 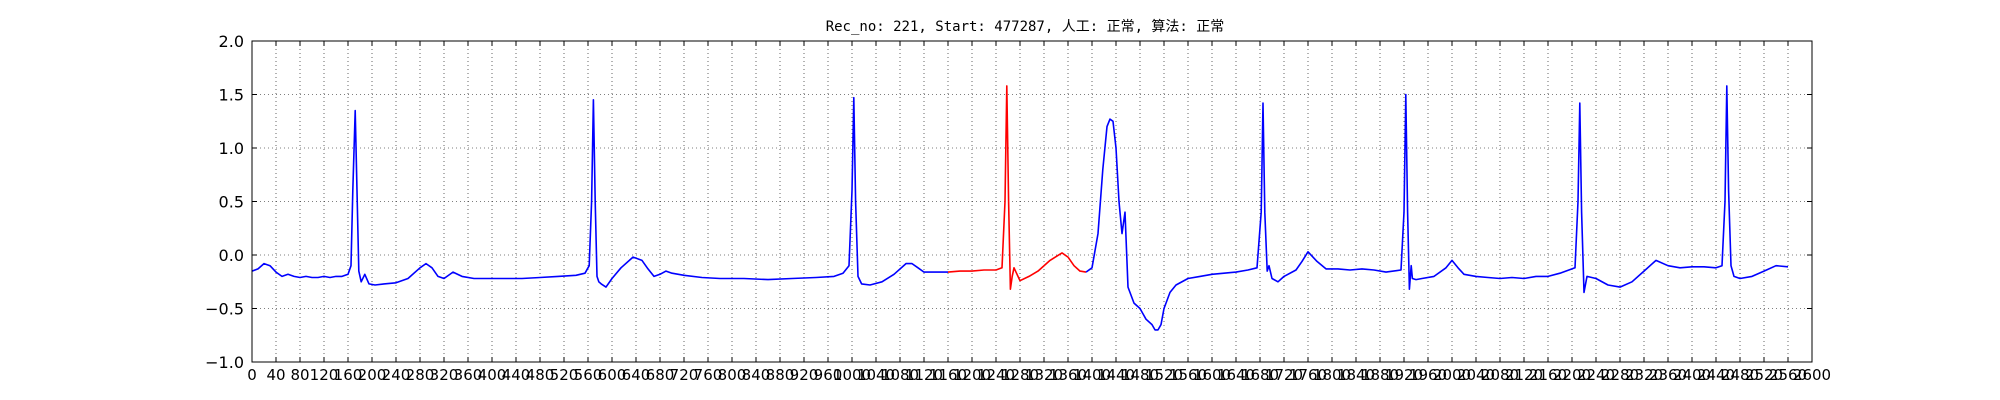 What do you see at coordinates (231, 148) in the screenshot?
I see `y-tick-label: 1.0` at bounding box center [231, 148].